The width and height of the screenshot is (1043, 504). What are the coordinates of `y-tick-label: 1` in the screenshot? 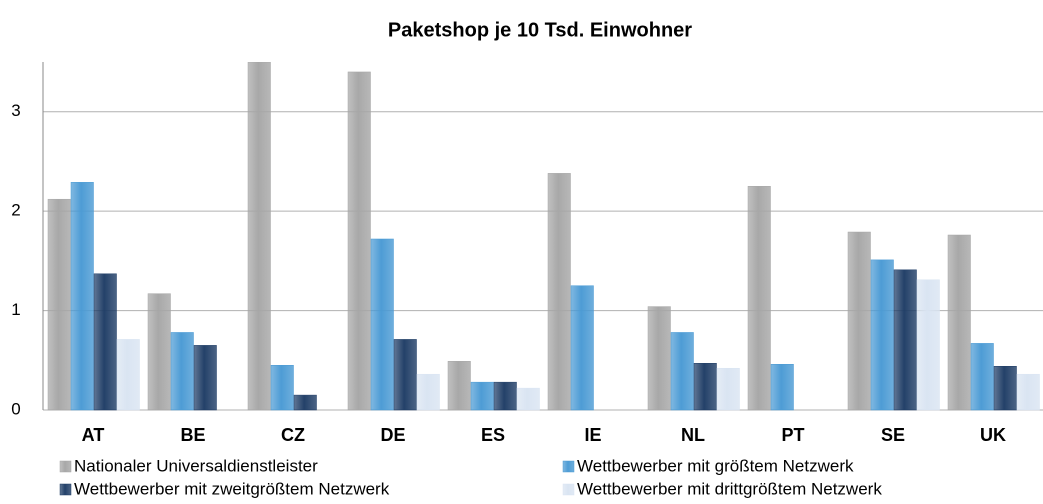 It's located at (15, 309).